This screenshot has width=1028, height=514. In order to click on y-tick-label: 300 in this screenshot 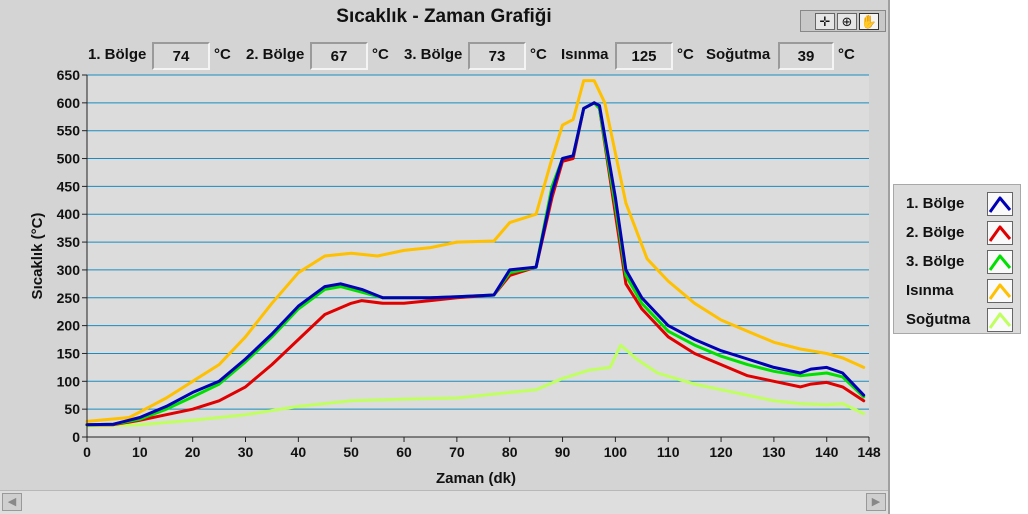, I will do `click(69, 270)`.